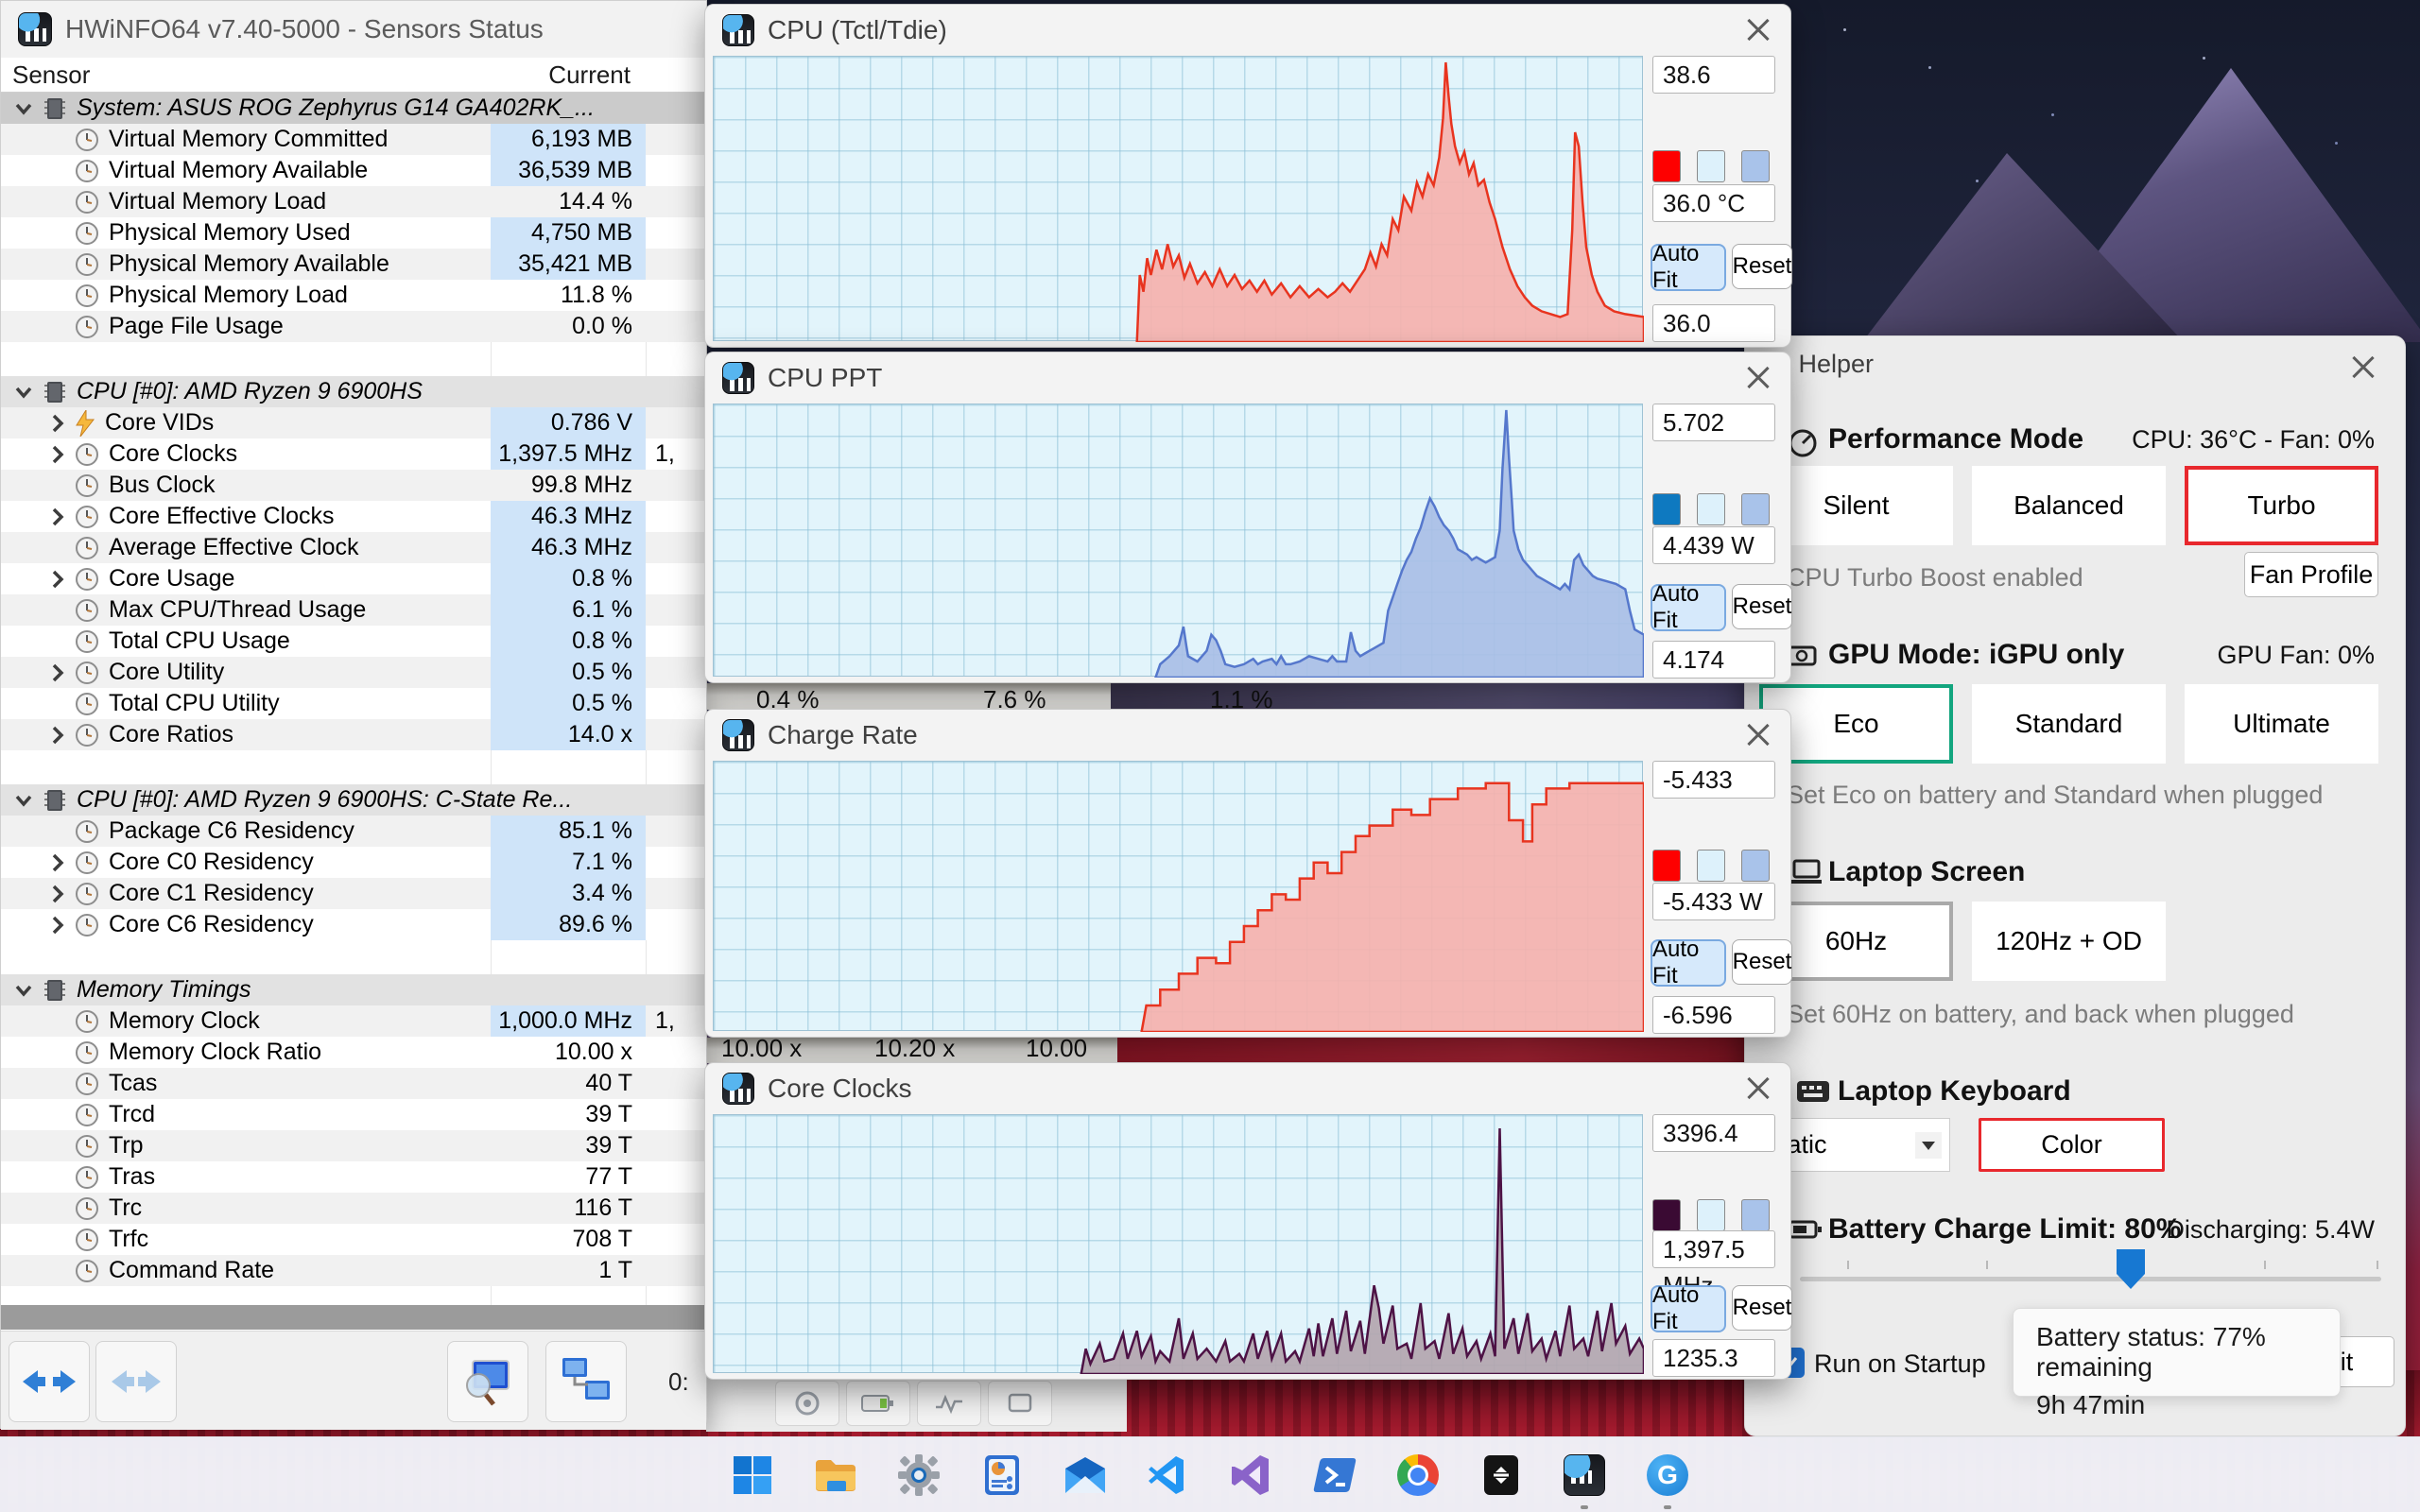 This screenshot has height=1512, width=2420. What do you see at coordinates (353, 391) in the screenshot?
I see `sensor-section-row: CPU [#0]: AMD Ryzen 9 6900HS` at bounding box center [353, 391].